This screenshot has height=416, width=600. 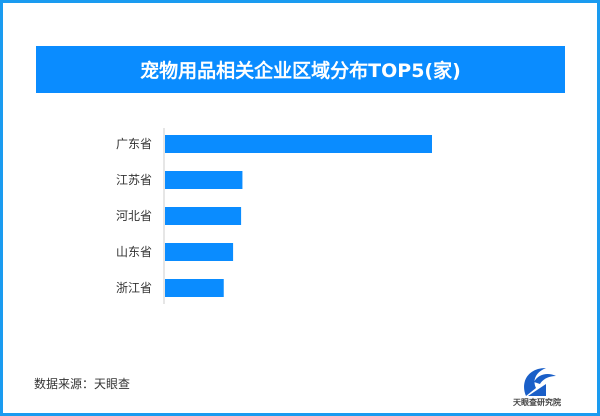 I want to click on tianyancha-logo, so click(x=540, y=382).